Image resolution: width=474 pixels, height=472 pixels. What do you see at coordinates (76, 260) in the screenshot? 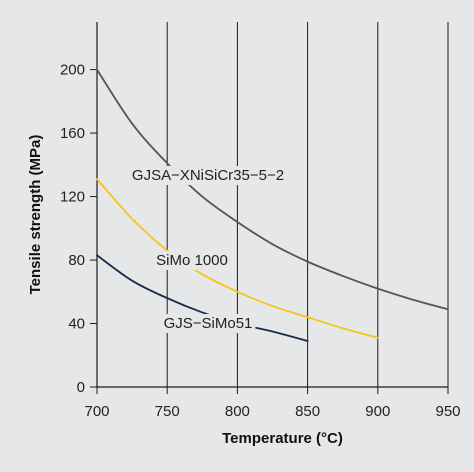
I see `y-tick-label-80: 80` at bounding box center [76, 260].